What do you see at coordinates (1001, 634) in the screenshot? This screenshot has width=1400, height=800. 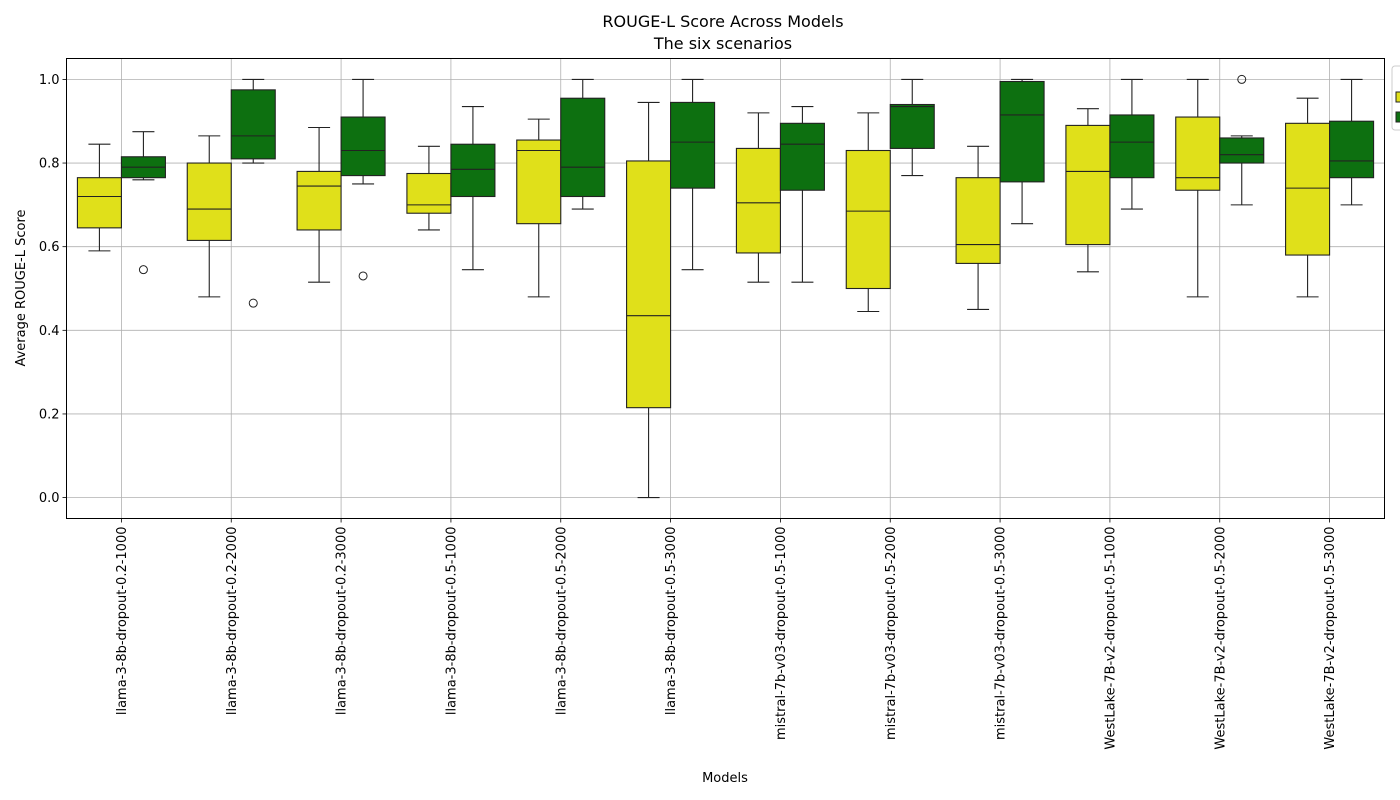 I see `x-tick-label: mistral-7b-v03-dropout-0.5-3000` at bounding box center [1001, 634].